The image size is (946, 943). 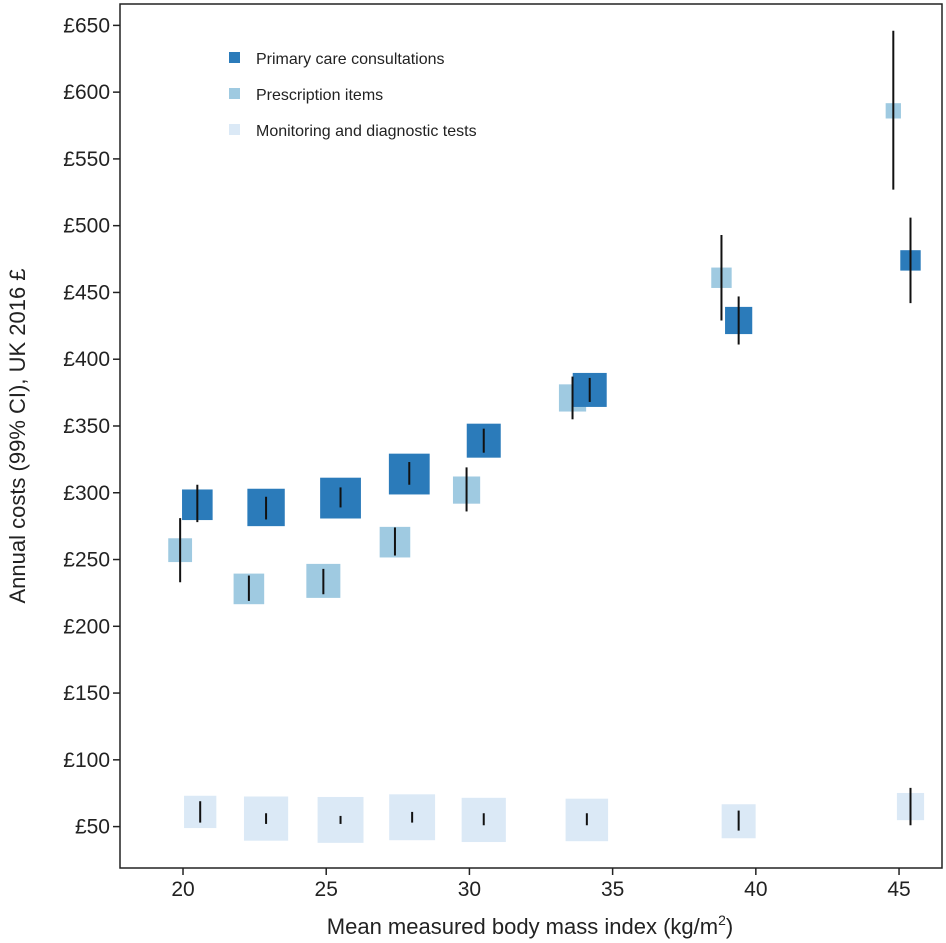 What do you see at coordinates (182, 889) in the screenshot?
I see `x-tick-label: 20` at bounding box center [182, 889].